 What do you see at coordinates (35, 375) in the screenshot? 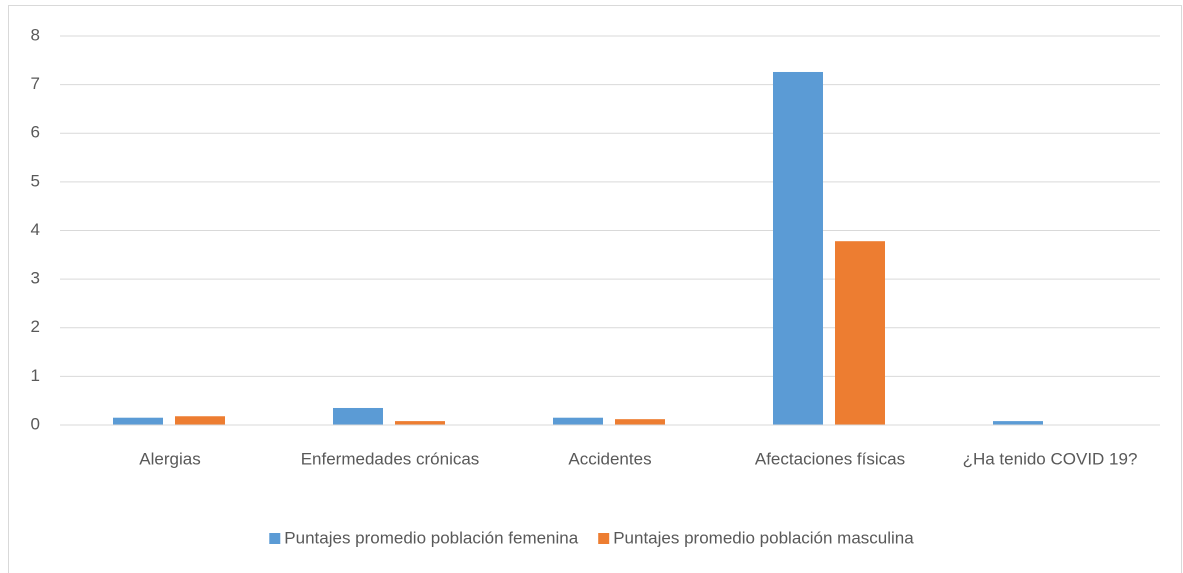
I see `y-tick-label: 1` at bounding box center [35, 375].